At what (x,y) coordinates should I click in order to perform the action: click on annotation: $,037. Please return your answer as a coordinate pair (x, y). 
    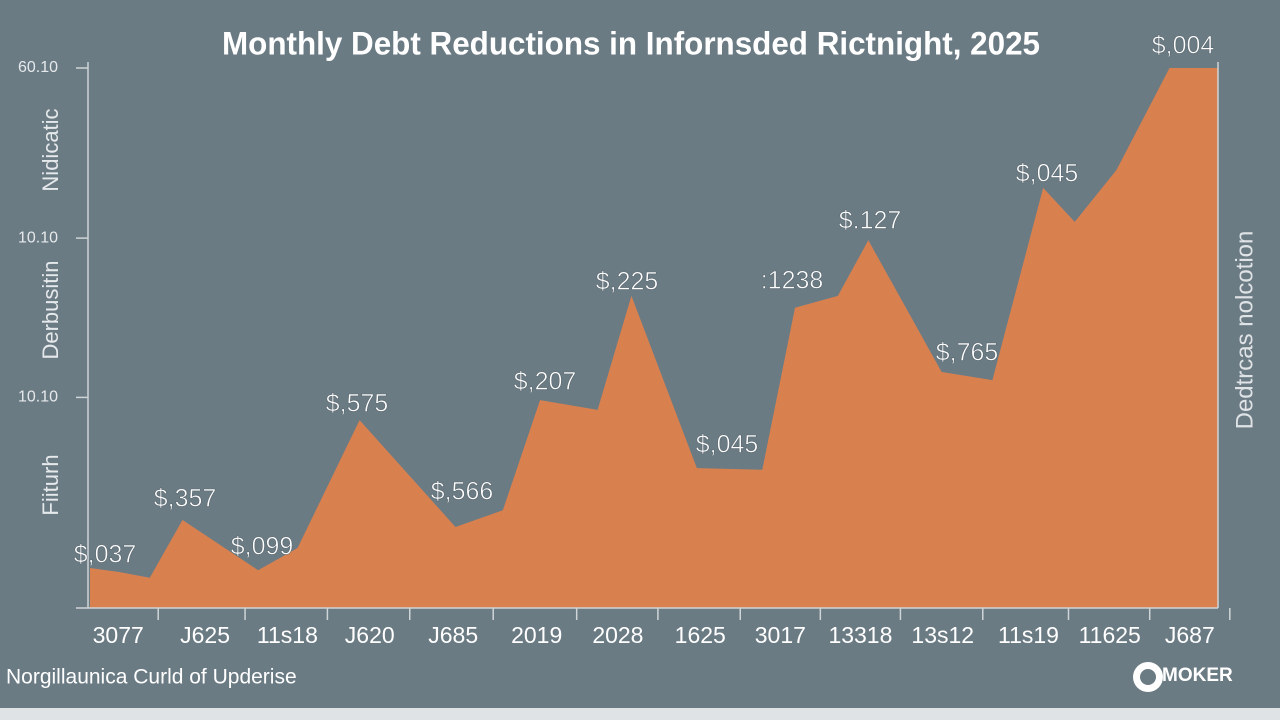
    Looking at the image, I should click on (105, 555).